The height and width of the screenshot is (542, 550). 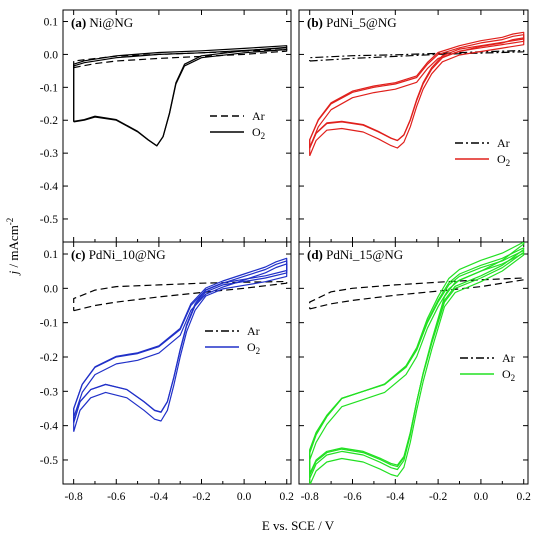 I want to click on panel-name: Ni@NG, so click(x=109, y=22).